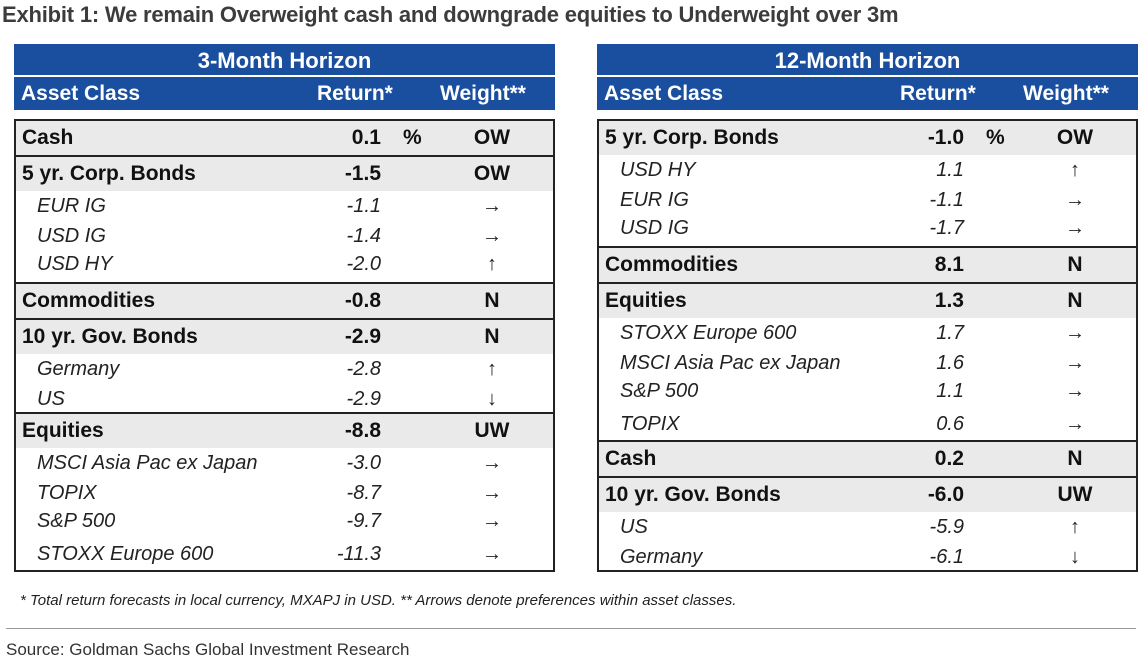  I want to click on sub-asset-row: US -2.9 ↓, so click(284, 398).